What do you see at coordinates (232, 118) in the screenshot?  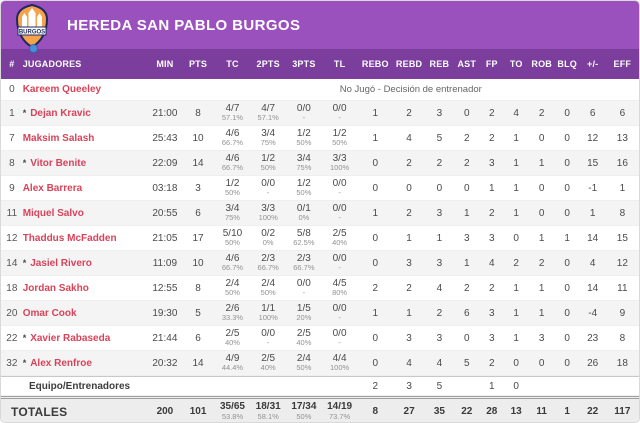 I see `stat-tc-percentage: 57.1%` at bounding box center [232, 118].